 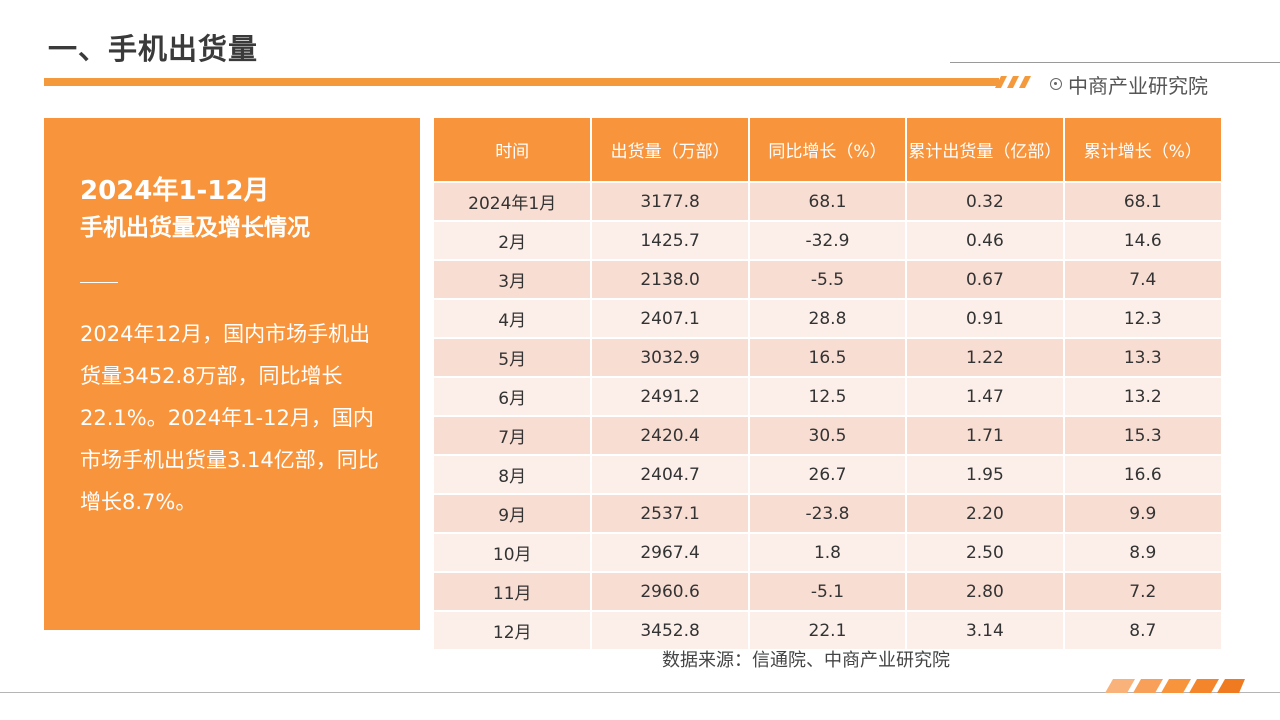 What do you see at coordinates (1142, 396) in the screenshot?
I see `table-cell: 13.2` at bounding box center [1142, 396].